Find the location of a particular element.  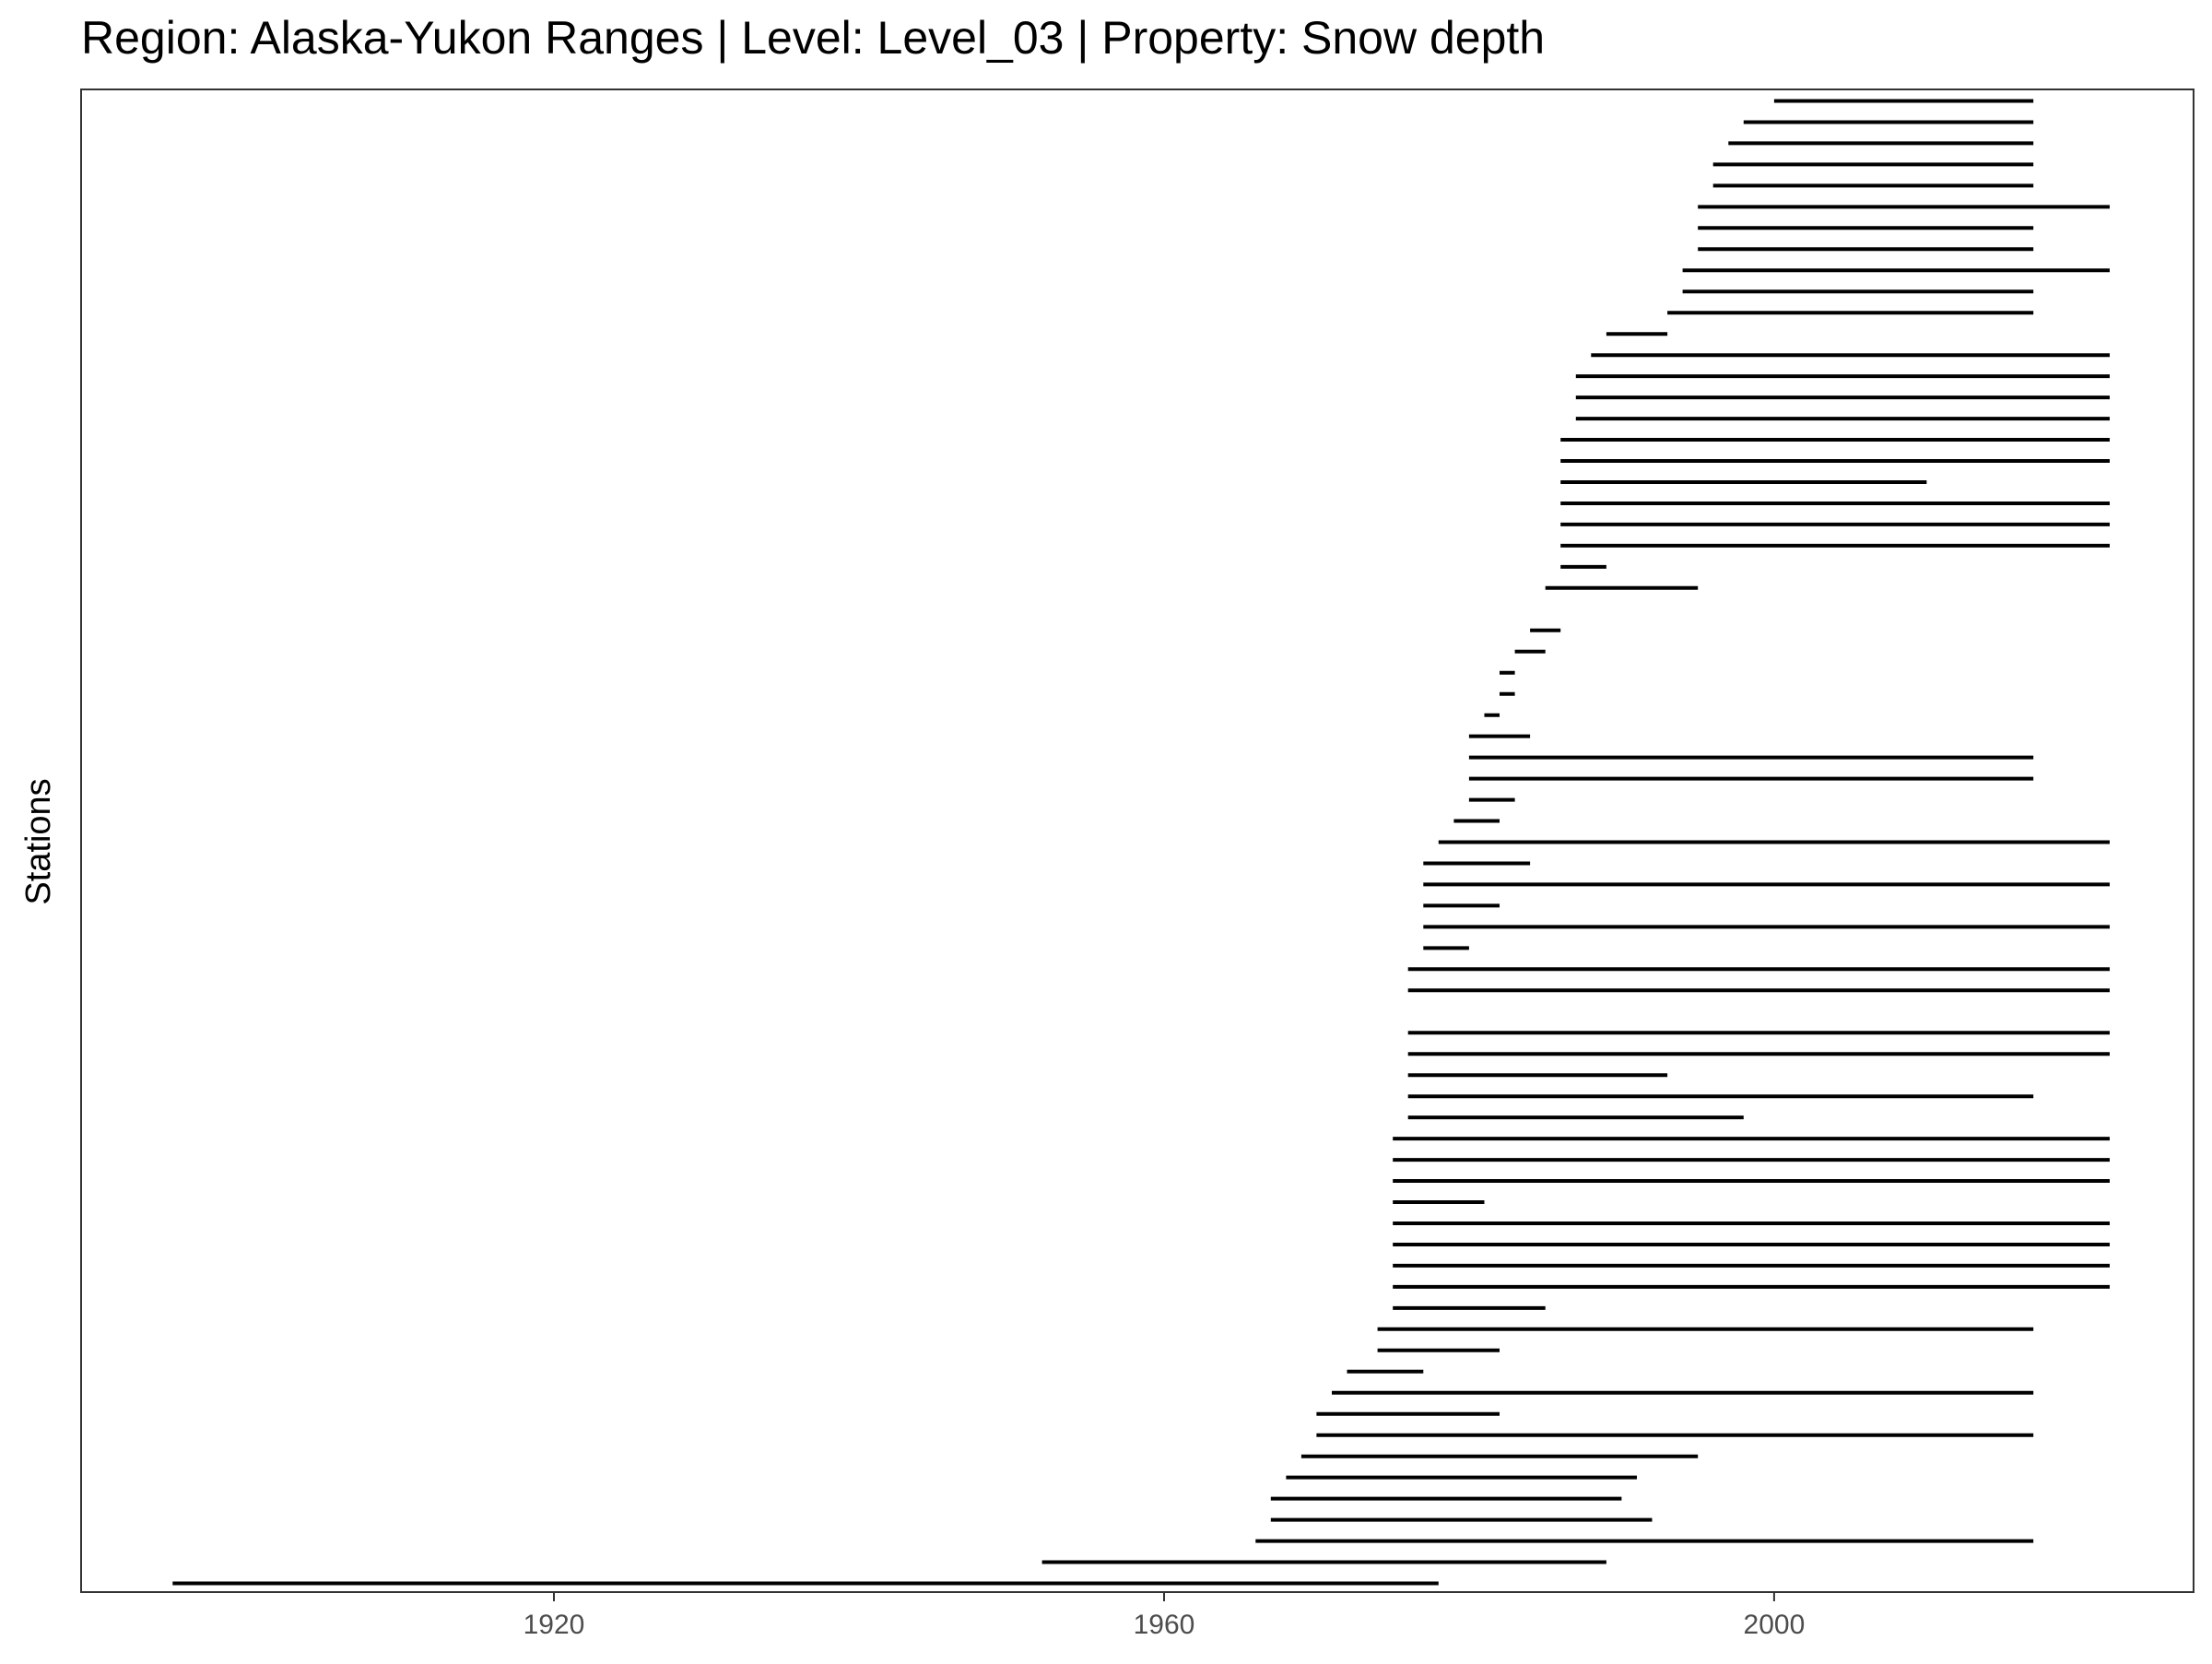

x-axis-tick-label: 1920 is located at coordinates (554, 1625).